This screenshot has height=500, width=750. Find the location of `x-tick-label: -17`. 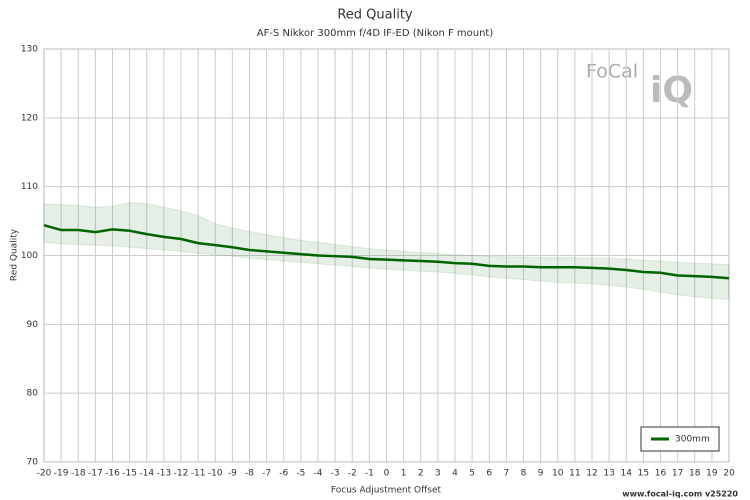

x-tick-label: -17 is located at coordinates (95, 474).